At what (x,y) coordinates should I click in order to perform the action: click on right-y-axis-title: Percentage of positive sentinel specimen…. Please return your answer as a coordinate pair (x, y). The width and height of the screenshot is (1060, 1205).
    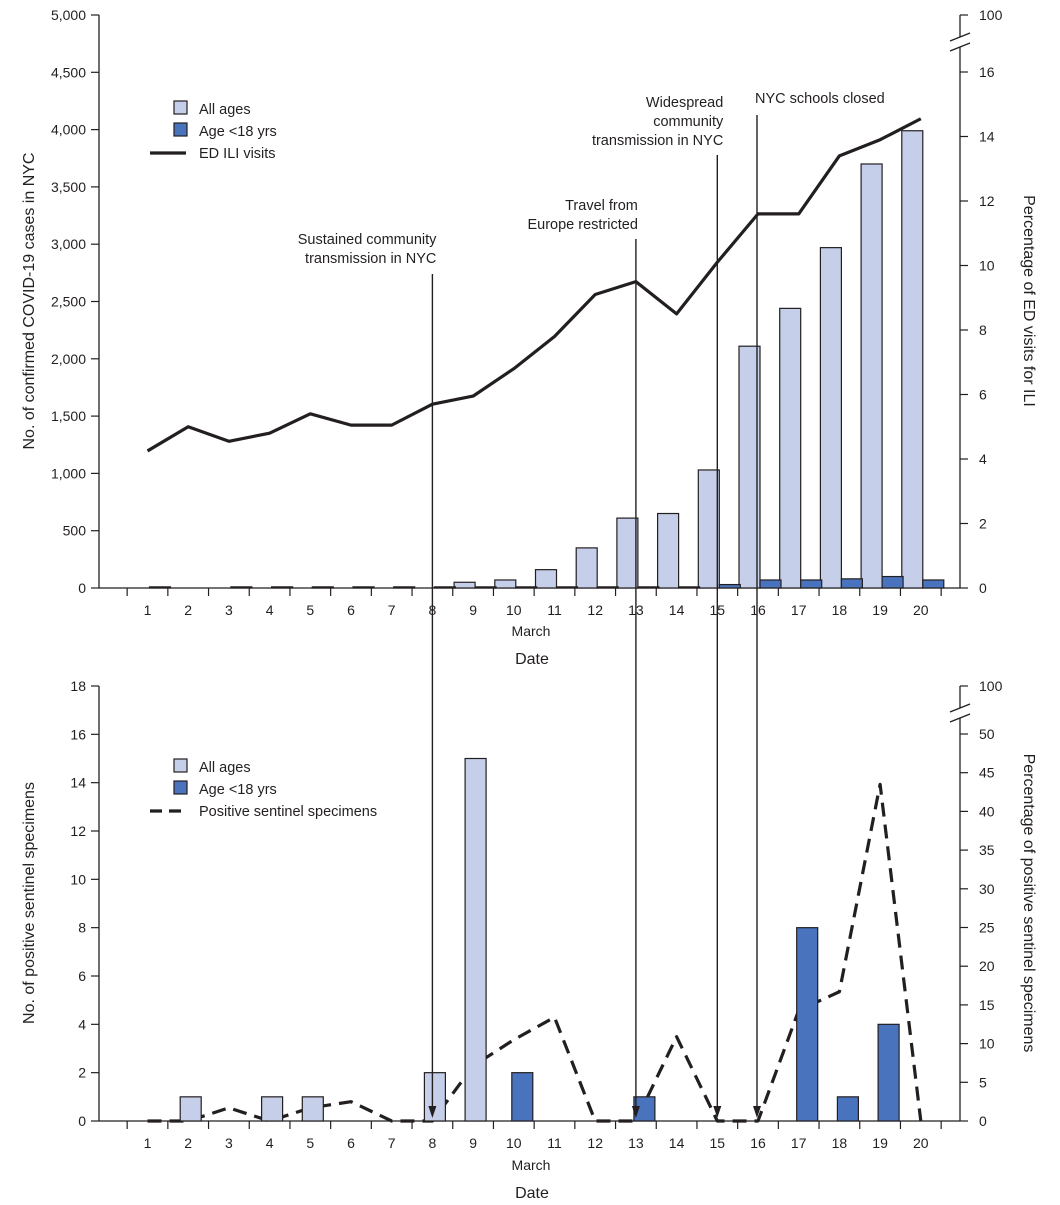
    Looking at the image, I should click on (1028, 903).